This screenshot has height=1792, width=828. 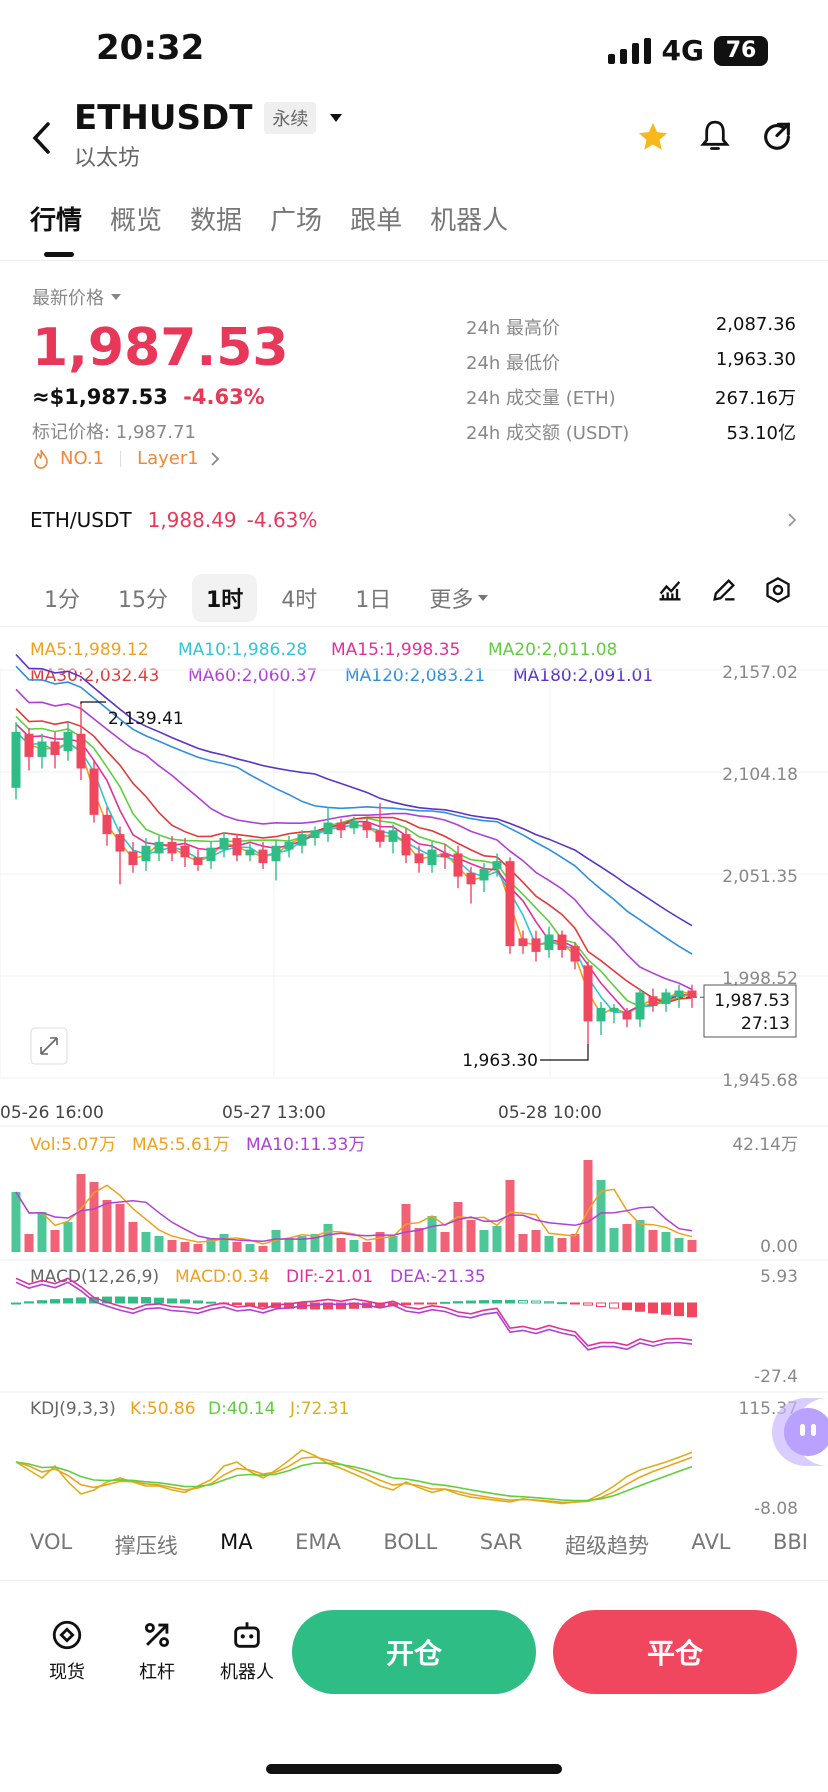 I want to click on indicator-bbi: BBI, so click(x=790, y=1542).